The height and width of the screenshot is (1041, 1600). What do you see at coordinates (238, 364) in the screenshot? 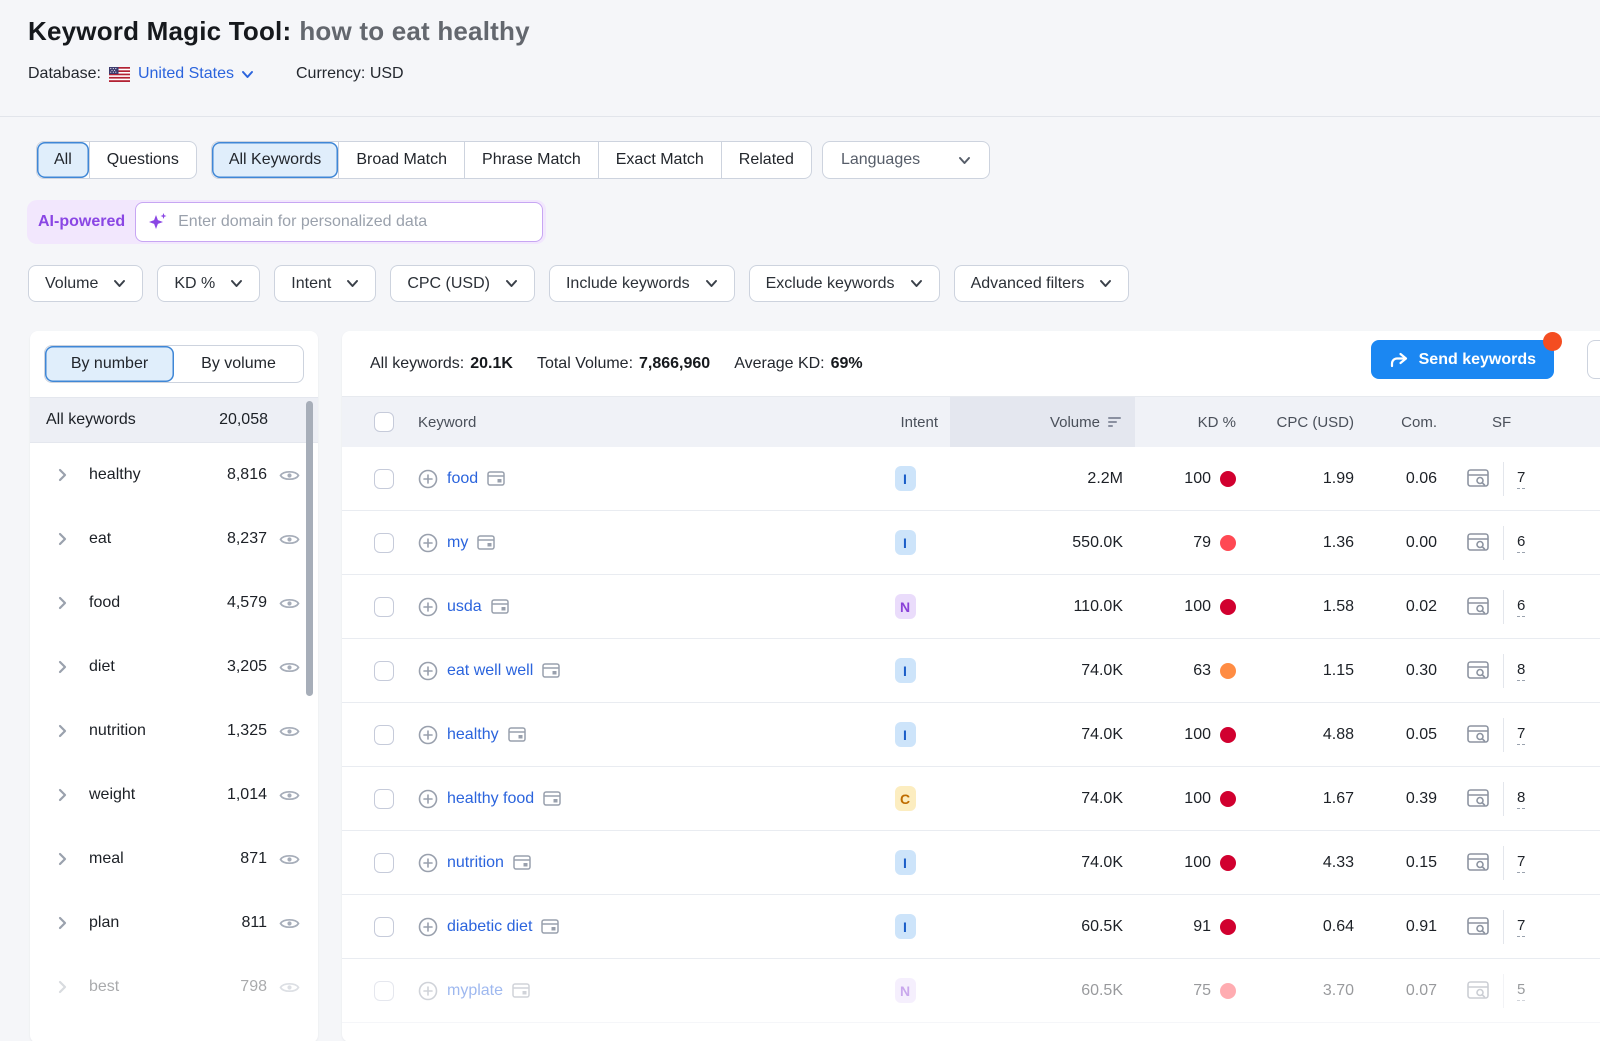
I see `sort-toggle-option: By volume` at bounding box center [238, 364].